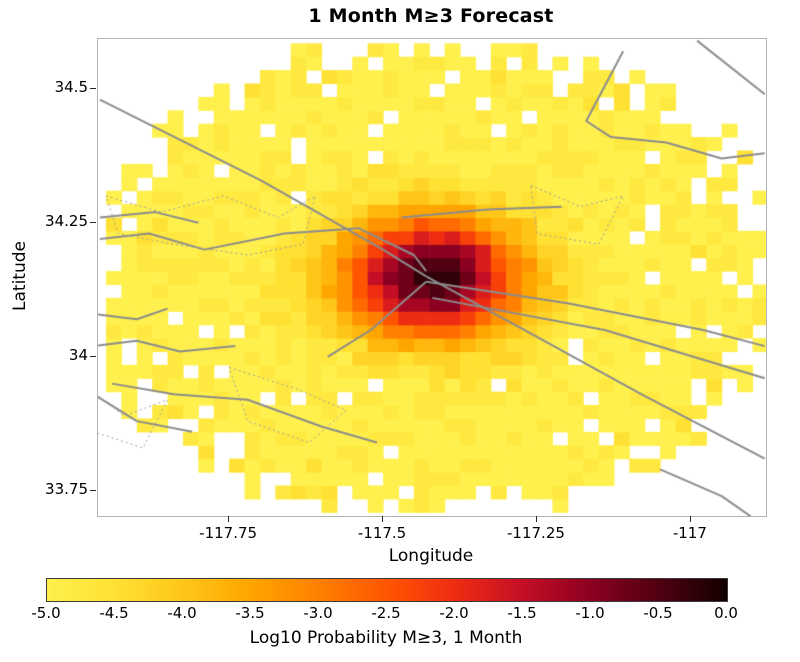  I want to click on x-axis-label: Longitude, so click(431, 556).